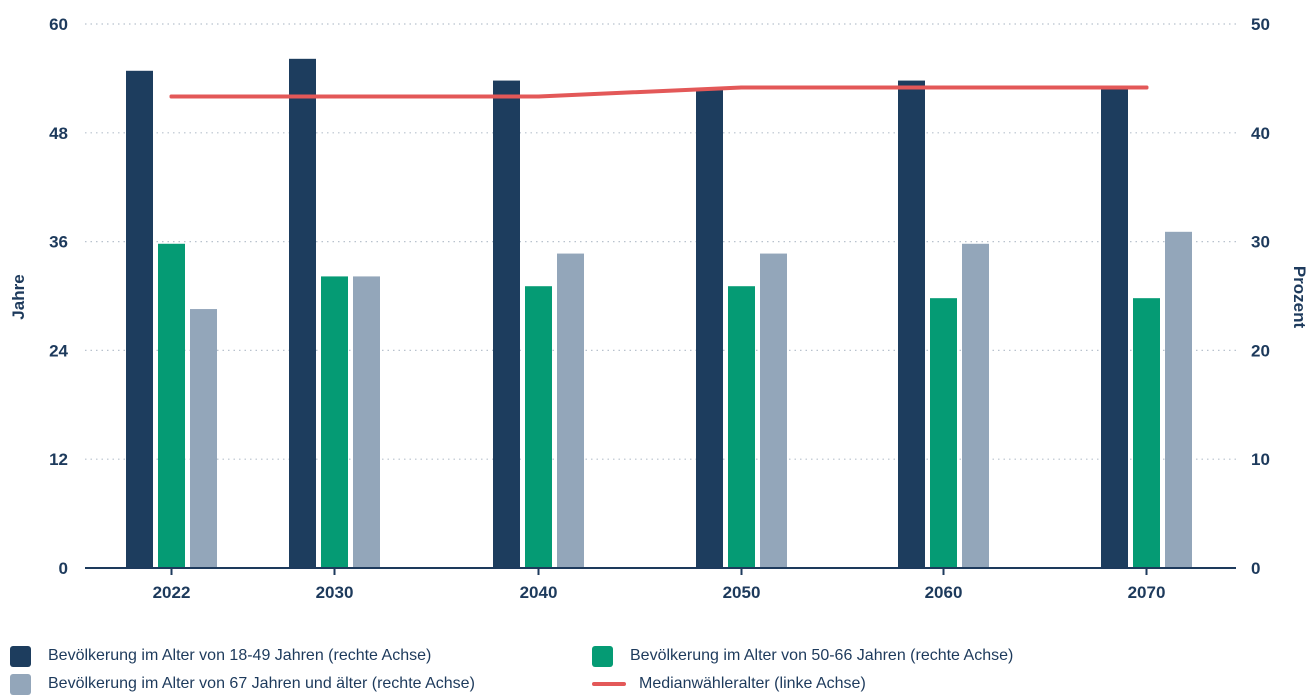 The height and width of the screenshot is (698, 1309). What do you see at coordinates (1260, 133) in the screenshot?
I see `y-right-tick-label: 40` at bounding box center [1260, 133].